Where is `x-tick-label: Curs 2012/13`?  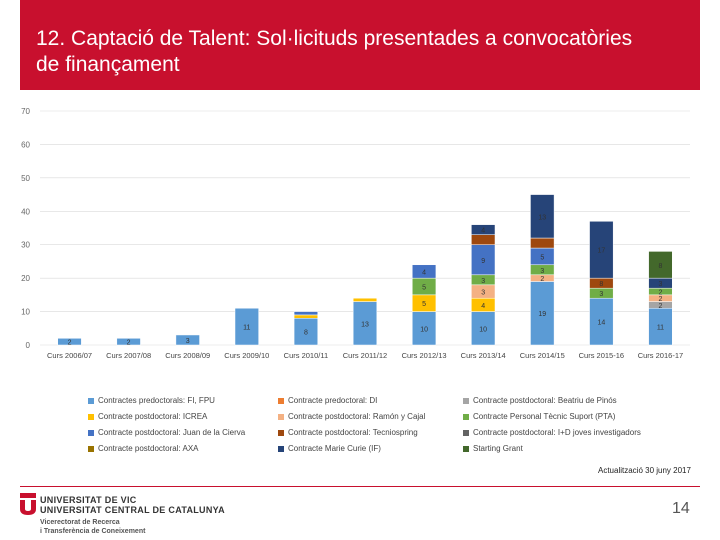 x-tick-label: Curs 2012/13 is located at coordinates (424, 355).